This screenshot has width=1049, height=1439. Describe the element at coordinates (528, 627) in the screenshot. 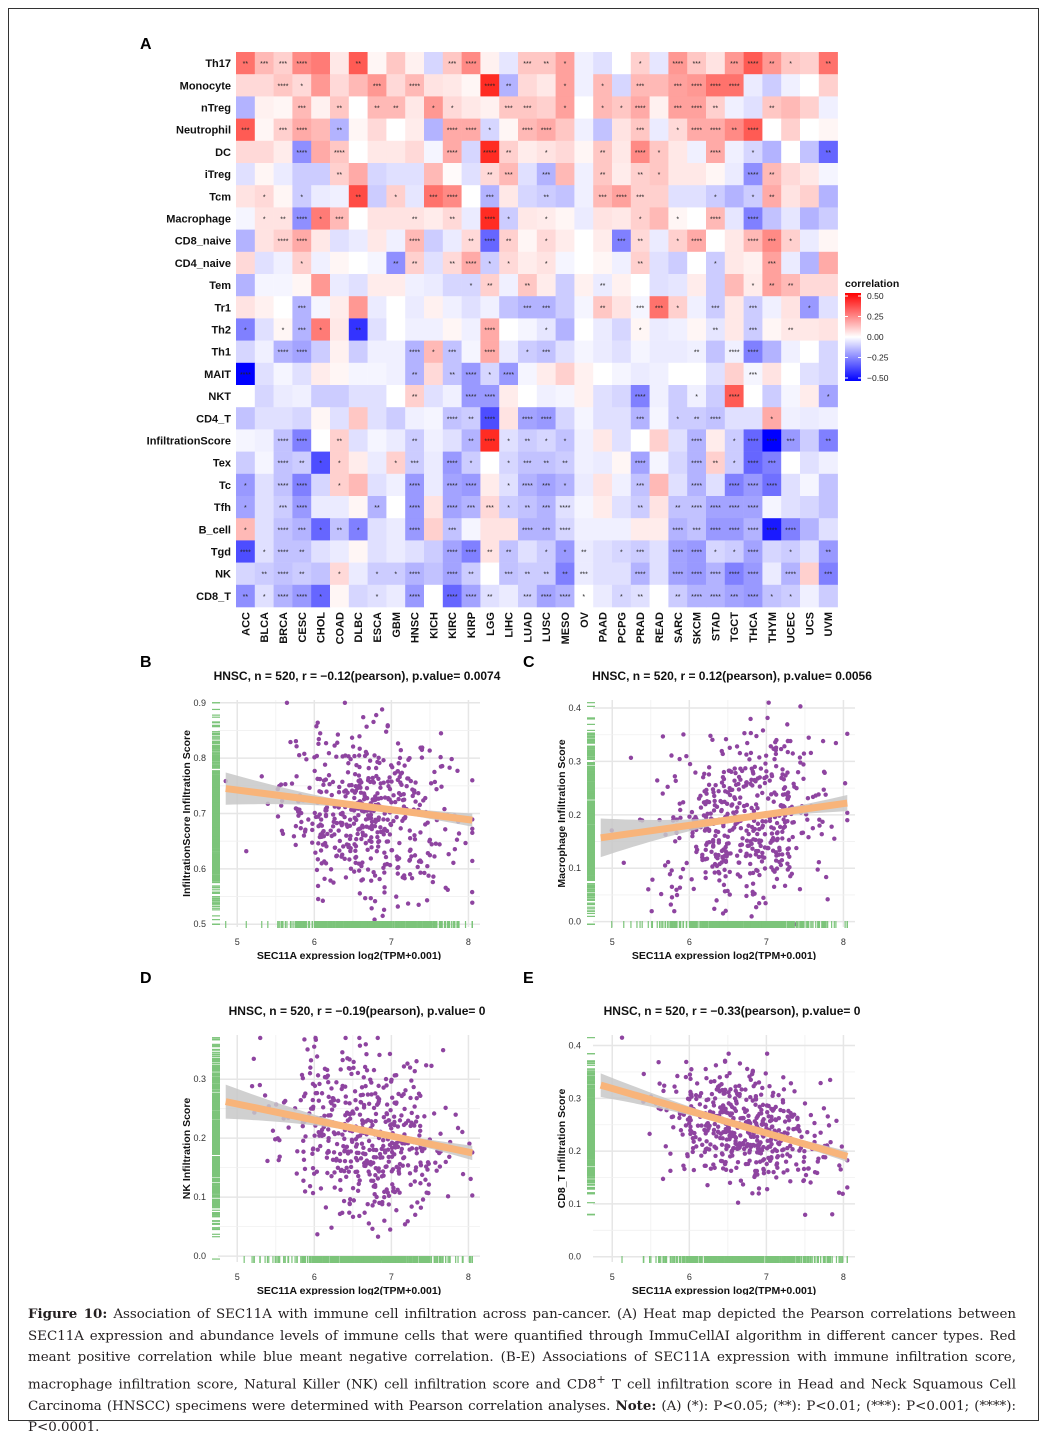

I see `heatmap-column-label: LUAD` at that location.